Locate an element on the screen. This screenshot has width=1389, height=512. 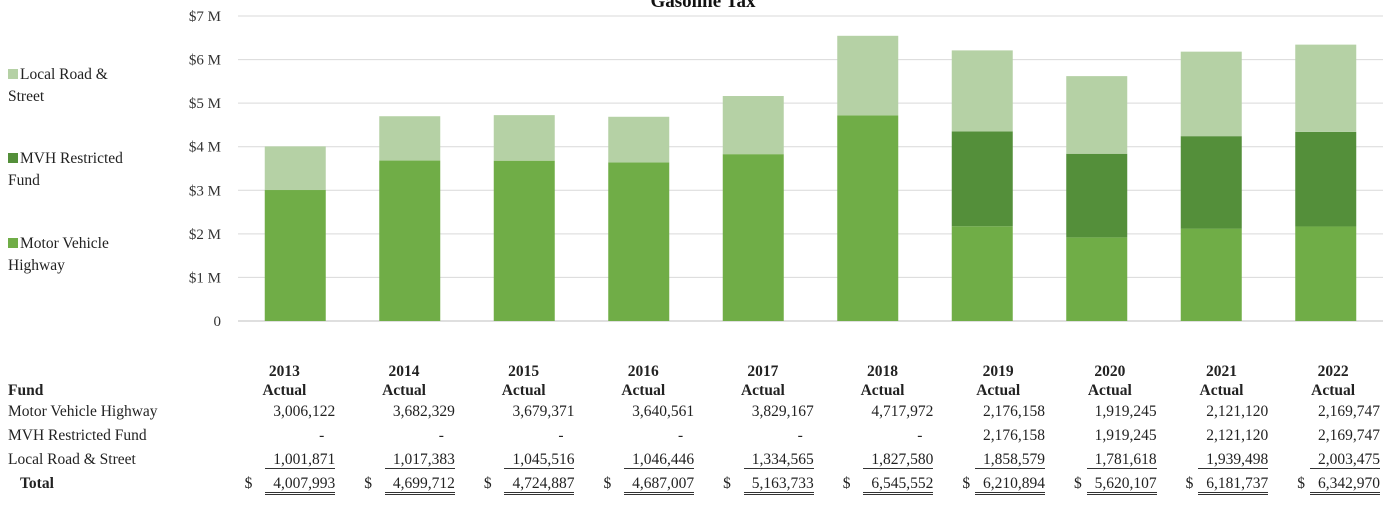
bar-2020-mvh-restricted-fund is located at coordinates (1097, 195).